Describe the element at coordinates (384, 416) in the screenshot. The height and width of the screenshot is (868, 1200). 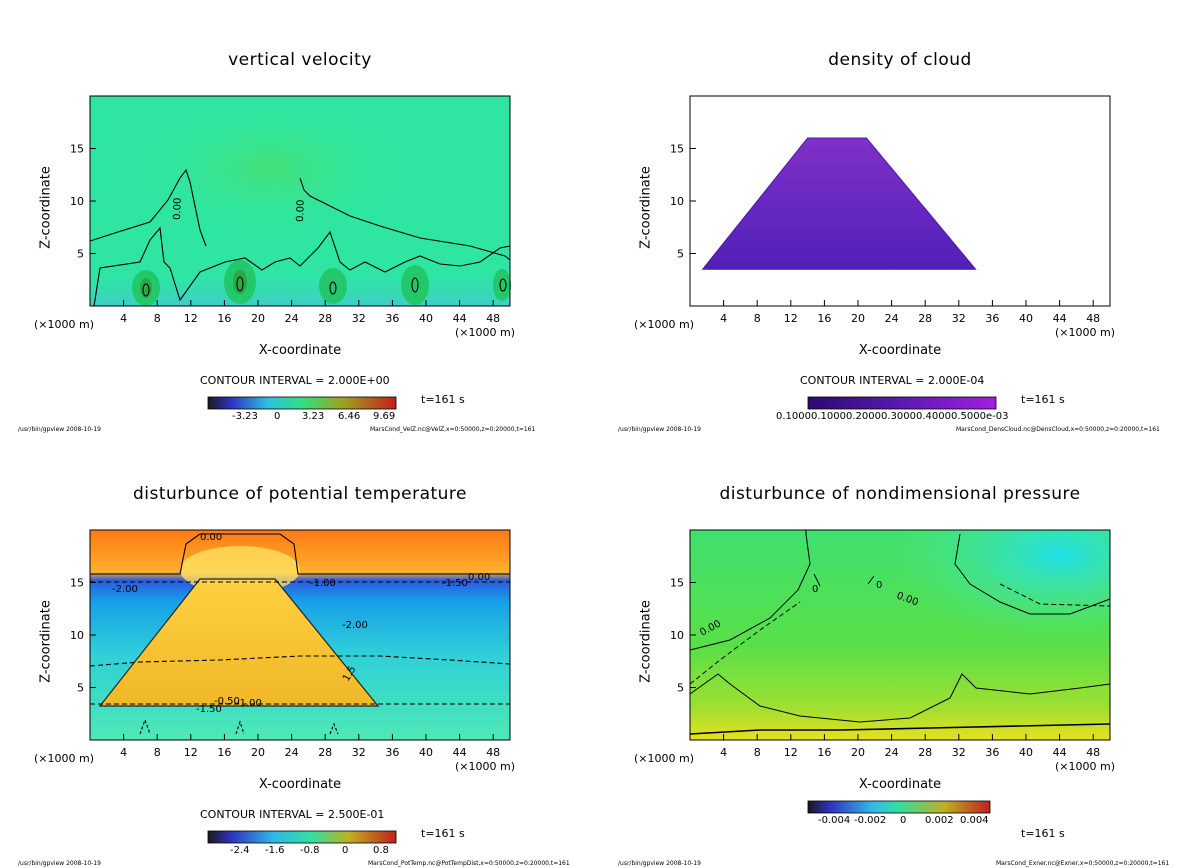
I see `colorbar-tick: 9.69` at that location.